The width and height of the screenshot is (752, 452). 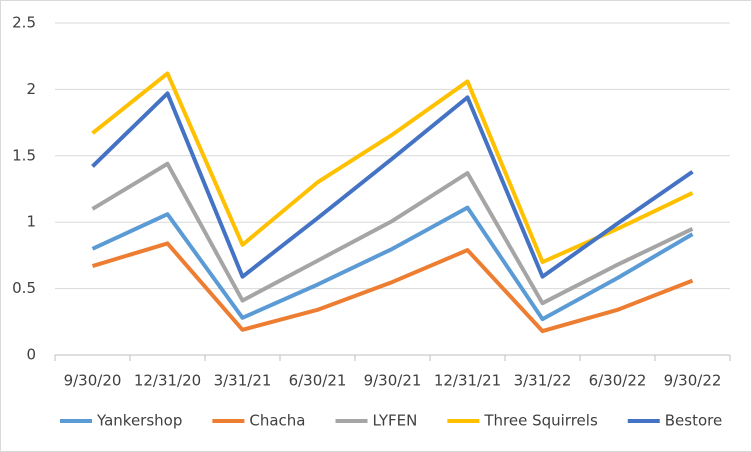 I want to click on legend-label: Yankershop, so click(x=139, y=421).